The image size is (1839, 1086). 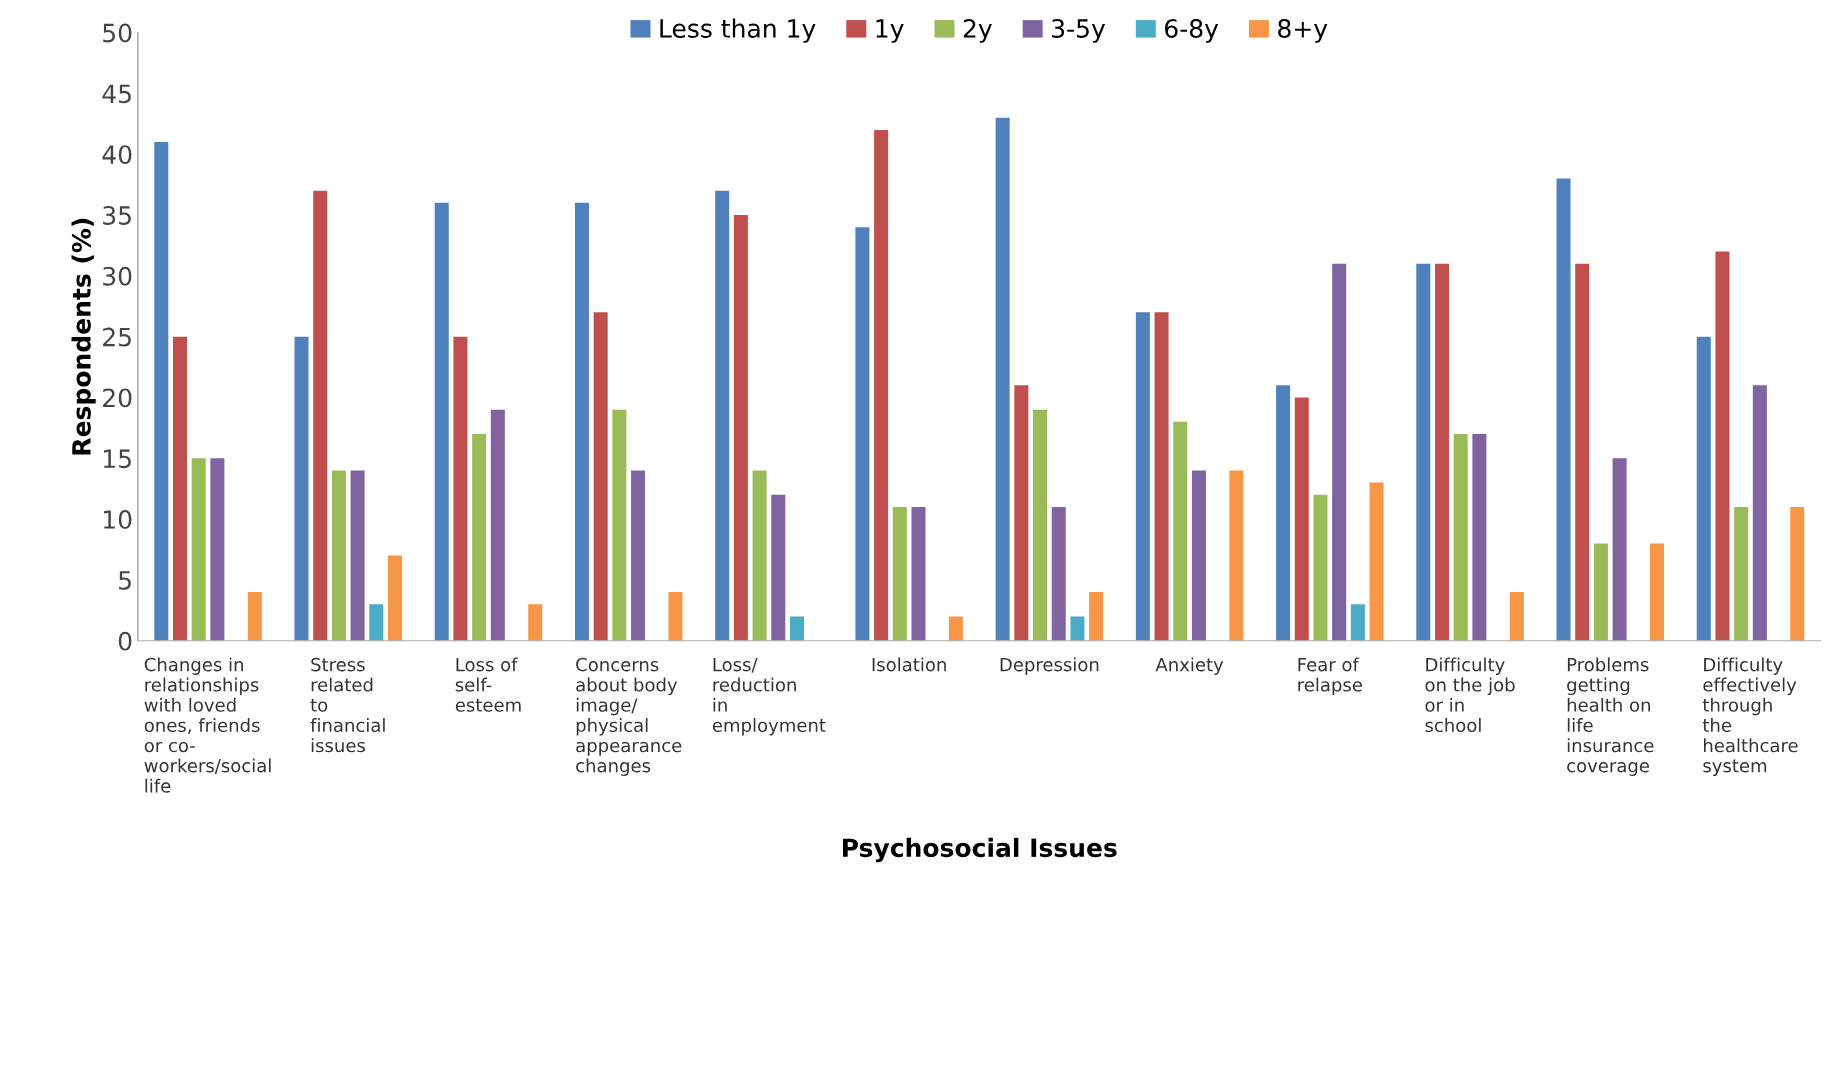 What do you see at coordinates (125, 641) in the screenshot?
I see `y-tick-label: 0` at bounding box center [125, 641].